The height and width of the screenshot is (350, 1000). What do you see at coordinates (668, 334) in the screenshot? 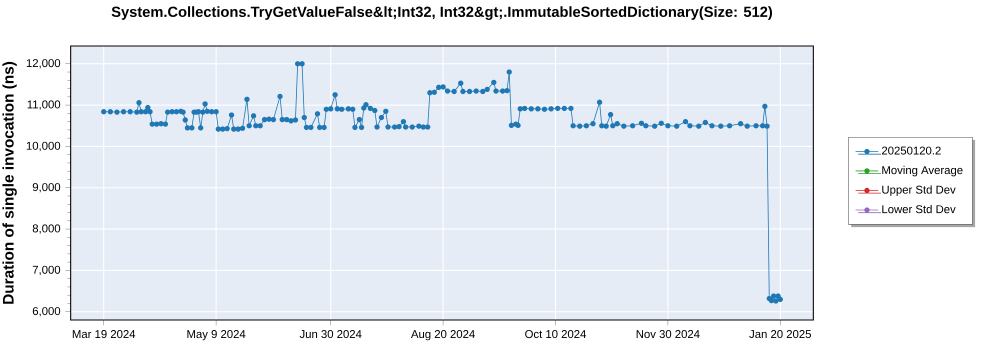
I see `x-tick-label: Nov 30 2024` at bounding box center [668, 334].